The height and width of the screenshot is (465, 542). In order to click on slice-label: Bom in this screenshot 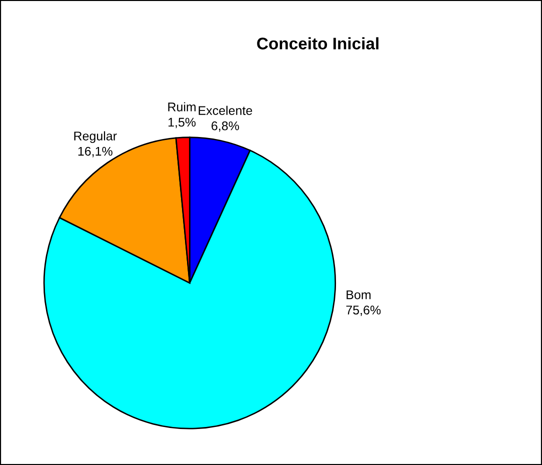, I will do `click(358, 295)`.